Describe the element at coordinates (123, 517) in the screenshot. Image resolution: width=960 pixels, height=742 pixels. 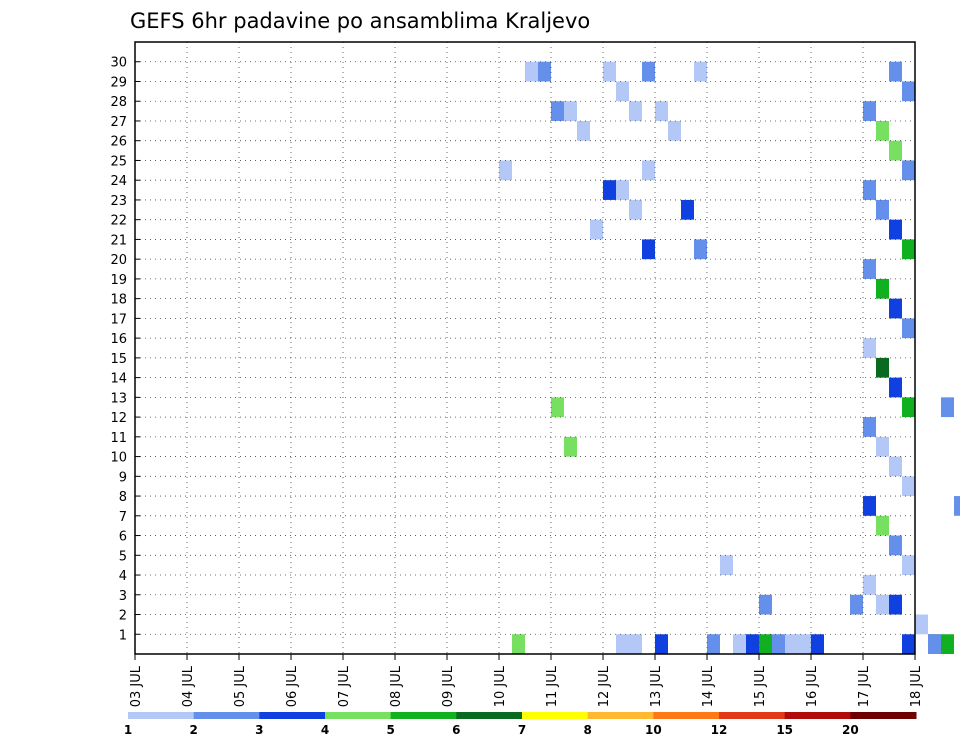
I see `y-tick-label: 7` at that location.